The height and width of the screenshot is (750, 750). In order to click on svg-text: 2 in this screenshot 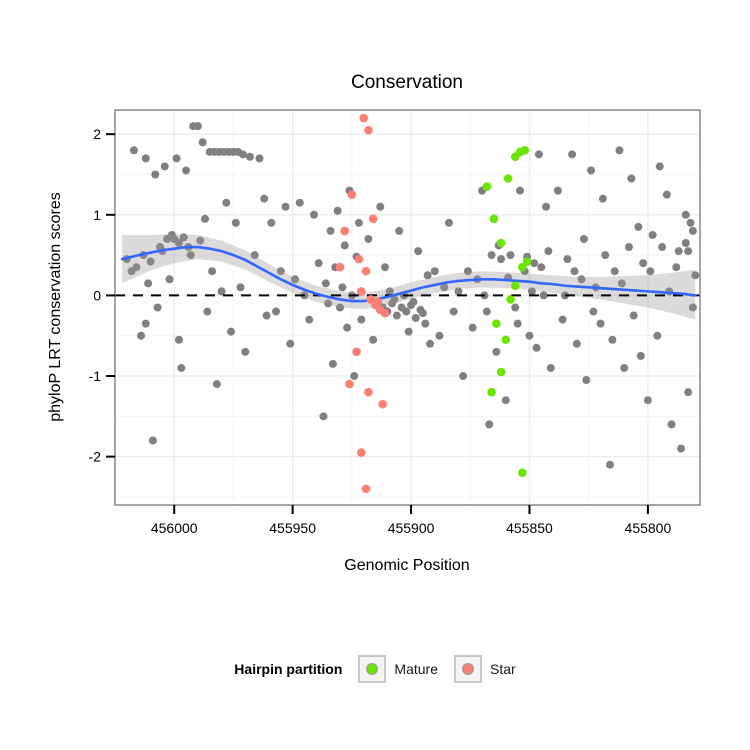, I will do `click(97, 134)`.